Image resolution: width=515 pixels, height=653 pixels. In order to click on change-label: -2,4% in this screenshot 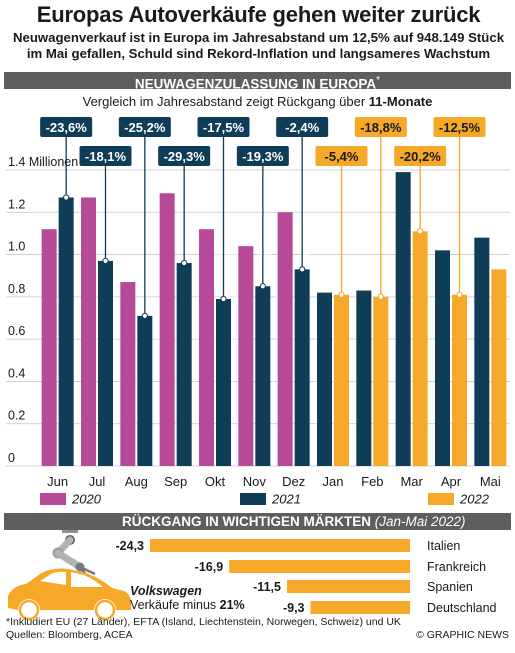, I will do `click(302, 127)`.